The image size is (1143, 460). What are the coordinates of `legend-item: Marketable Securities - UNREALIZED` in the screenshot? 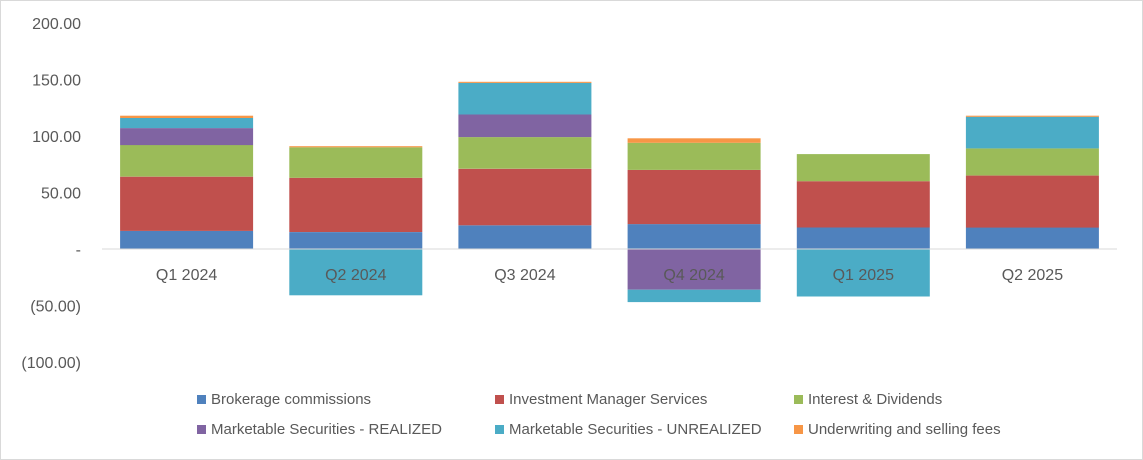 It's located at (628, 429).